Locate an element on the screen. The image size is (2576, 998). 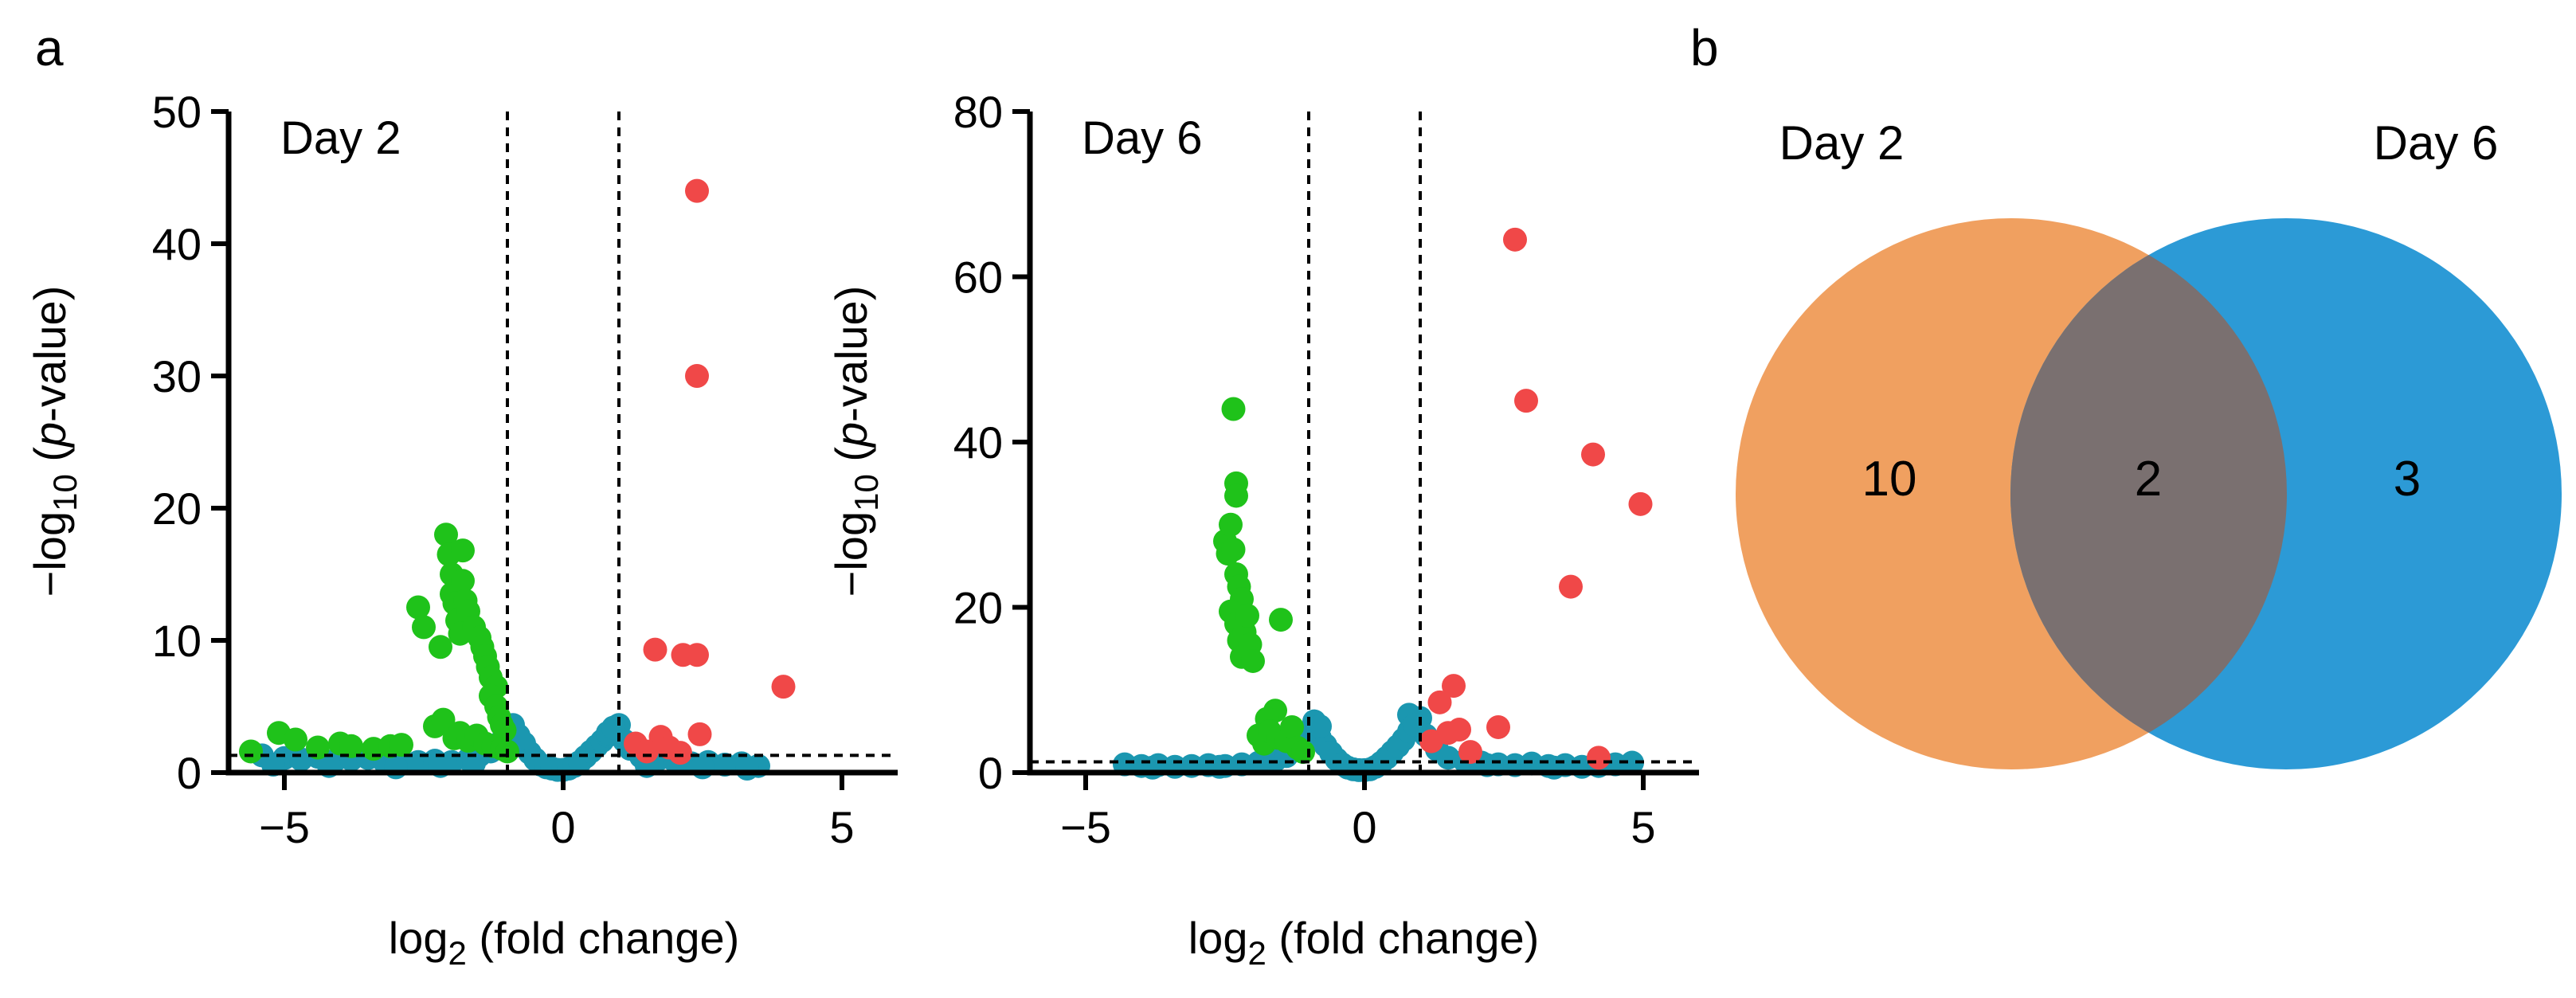
day-2-data-marks is located at coordinates (517, 480).